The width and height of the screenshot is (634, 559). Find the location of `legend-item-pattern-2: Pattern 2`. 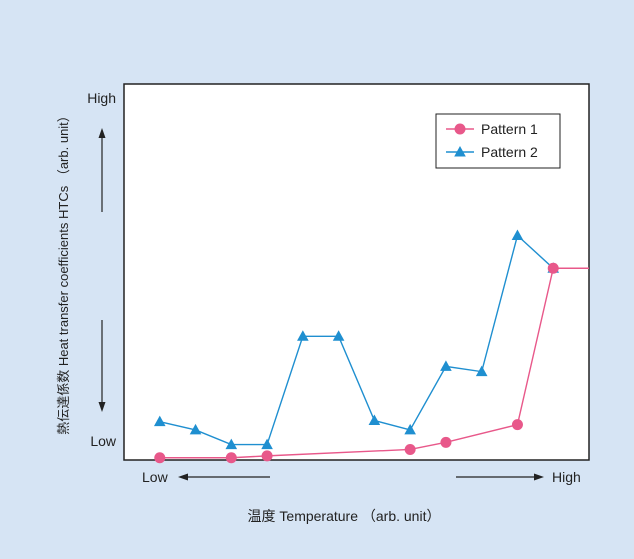

legend-item-pattern-2: Pattern 2 is located at coordinates (492, 152).